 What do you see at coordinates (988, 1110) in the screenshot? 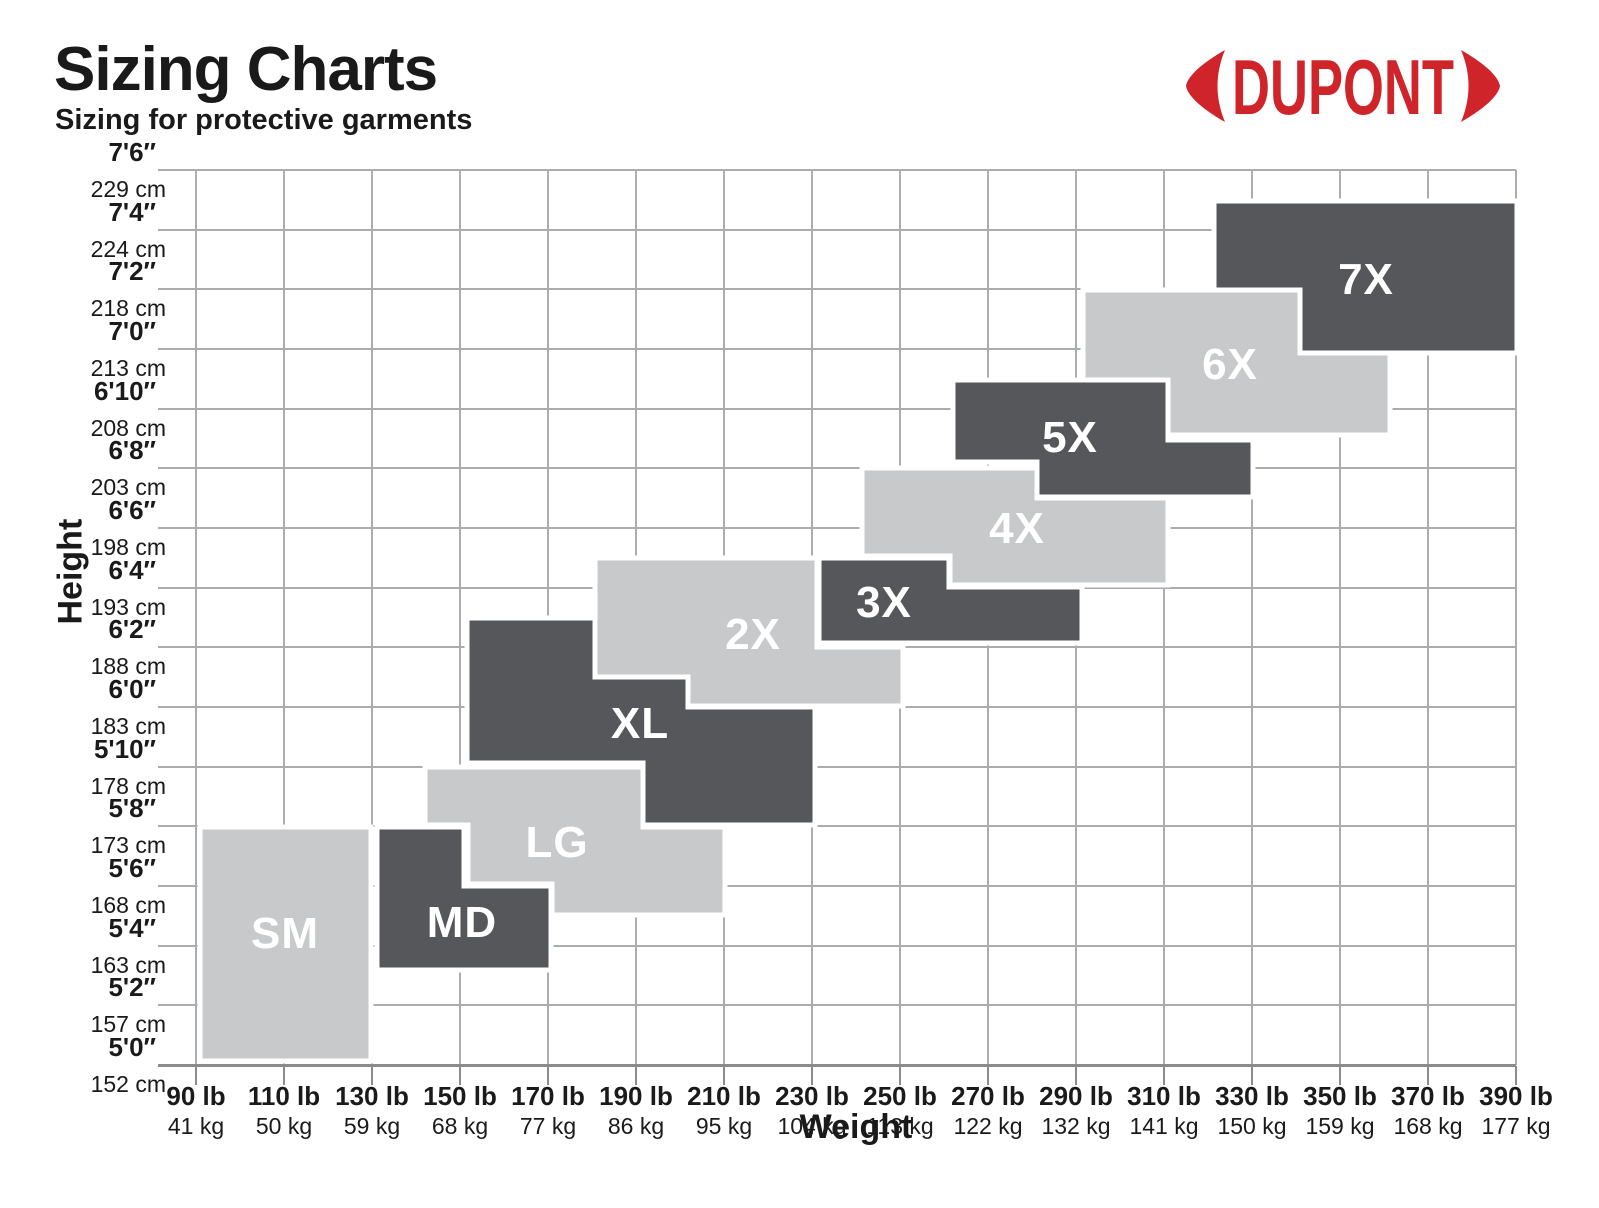
I see `x-axis-label: 270 lb 122 kg` at bounding box center [988, 1110].